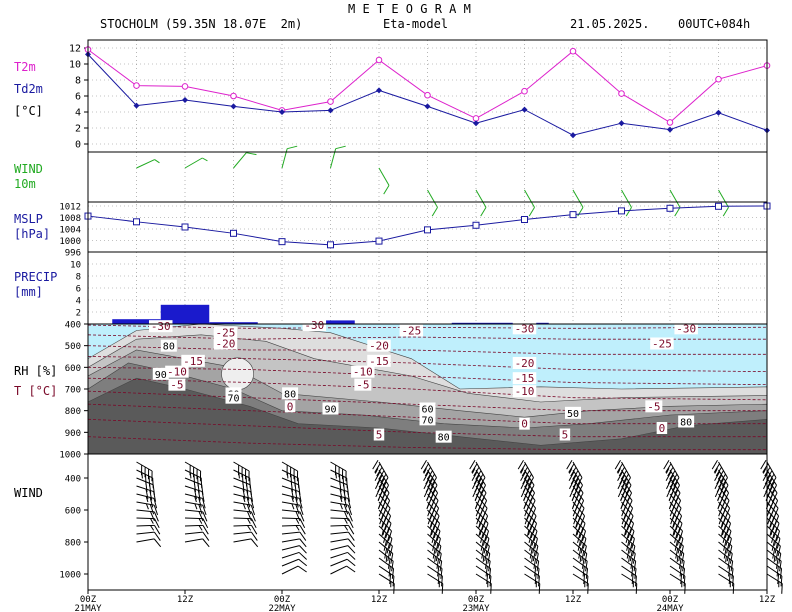 The height and width of the screenshot is (612, 792). Describe the element at coordinates (714, 24) in the screenshot. I see `run-label: 00UTC+084h` at that location.